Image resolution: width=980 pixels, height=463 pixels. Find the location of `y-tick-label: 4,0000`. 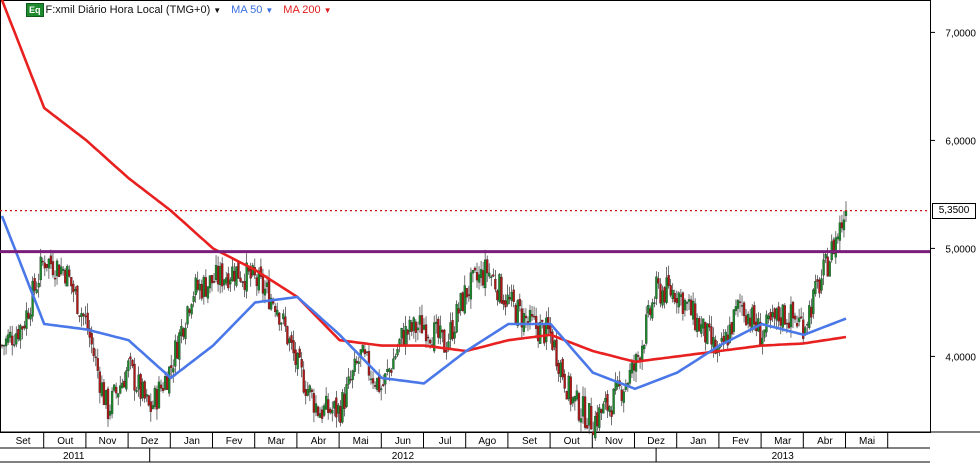

y-tick-label: 4,0000 is located at coordinates (960, 357).